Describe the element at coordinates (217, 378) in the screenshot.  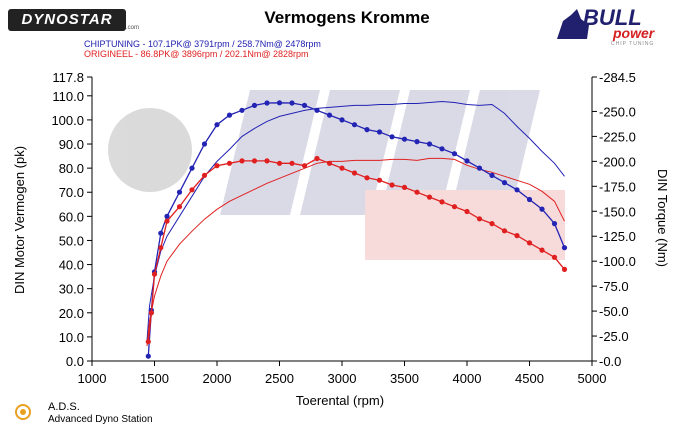
I see `x-tick-label: 2000` at that location.